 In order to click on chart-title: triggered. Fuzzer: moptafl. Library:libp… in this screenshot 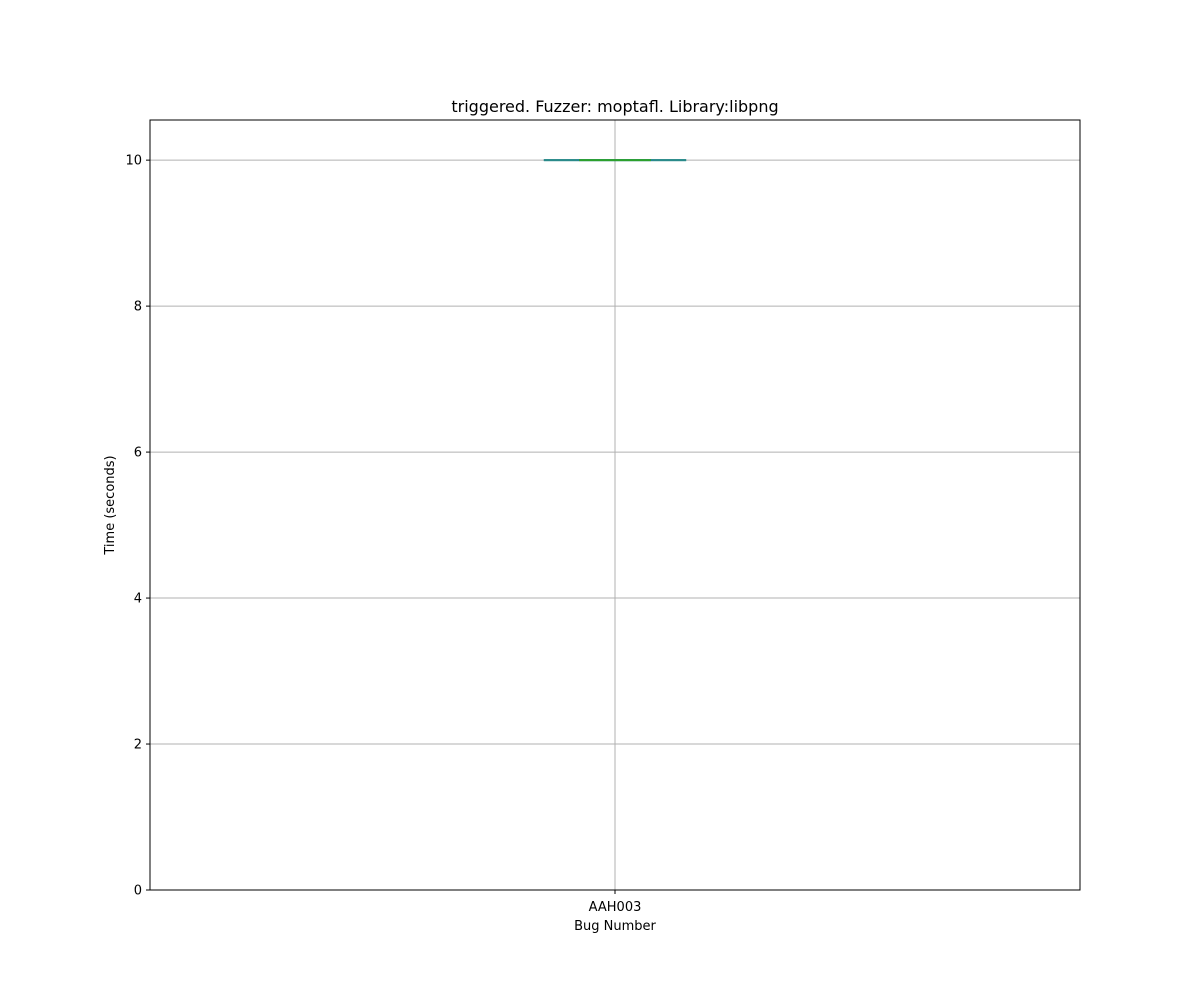, I will do `click(614, 106)`.